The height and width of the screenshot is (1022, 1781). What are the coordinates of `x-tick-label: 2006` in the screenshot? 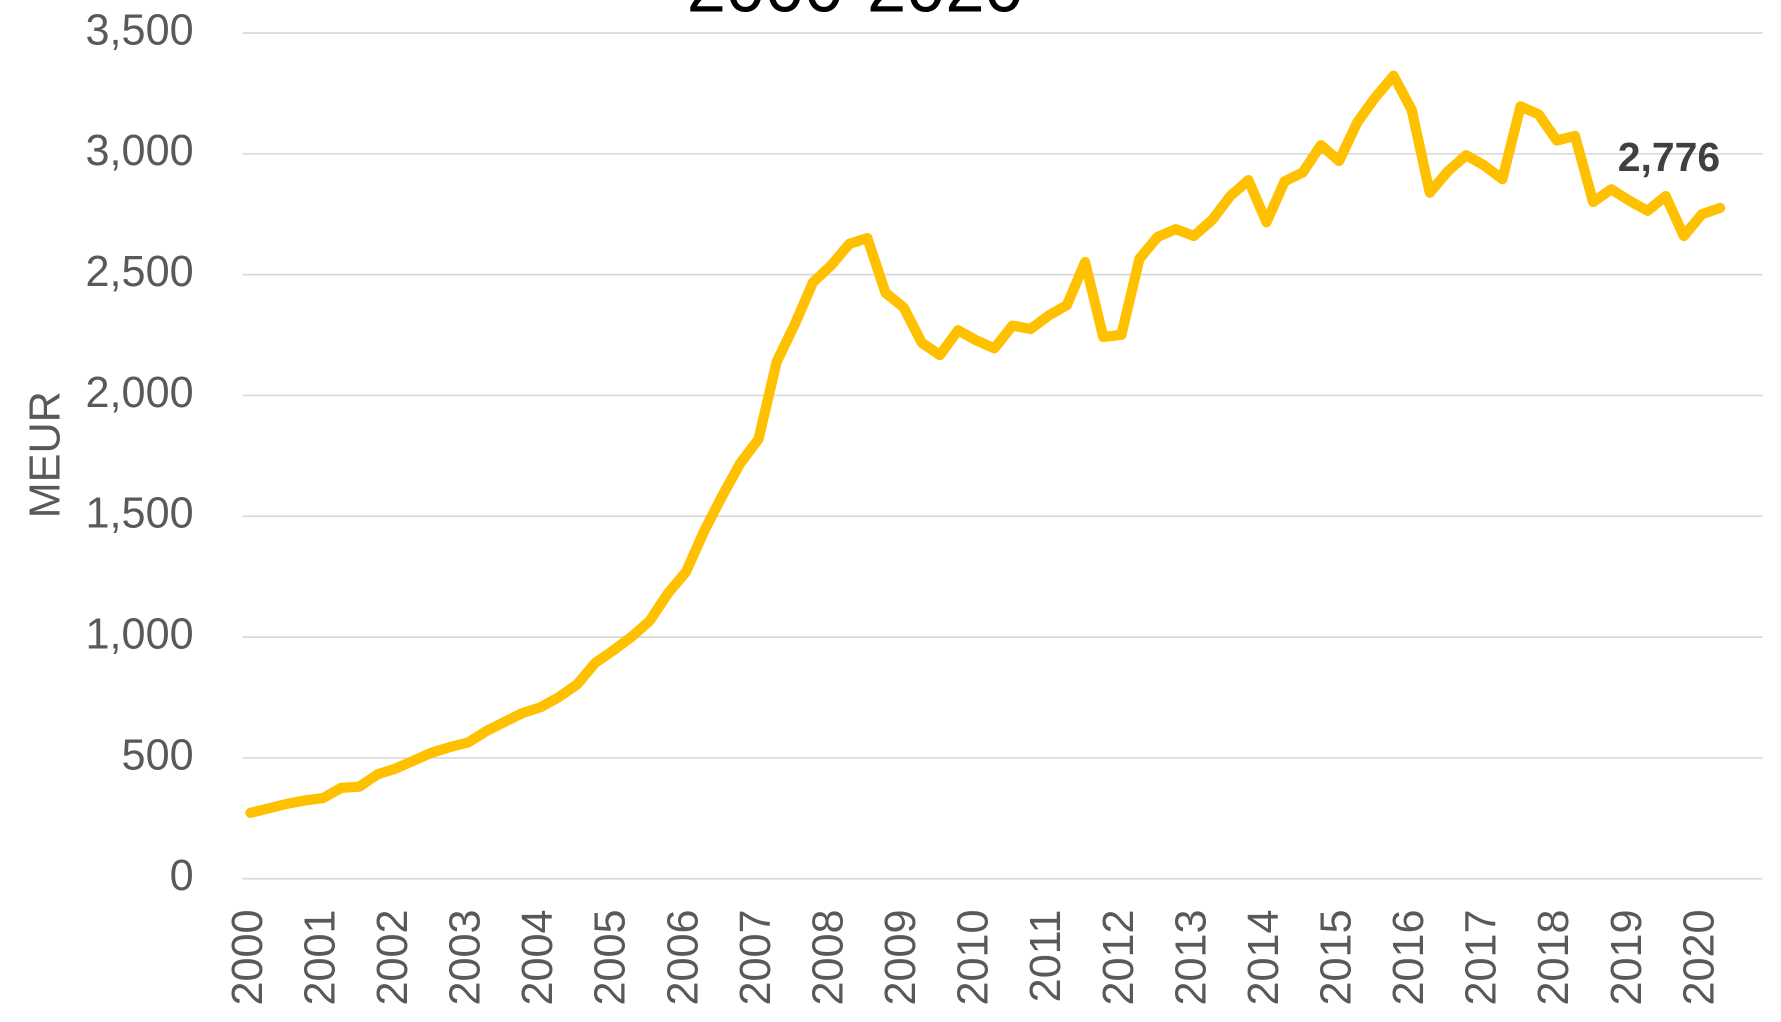 It's located at (683, 957).